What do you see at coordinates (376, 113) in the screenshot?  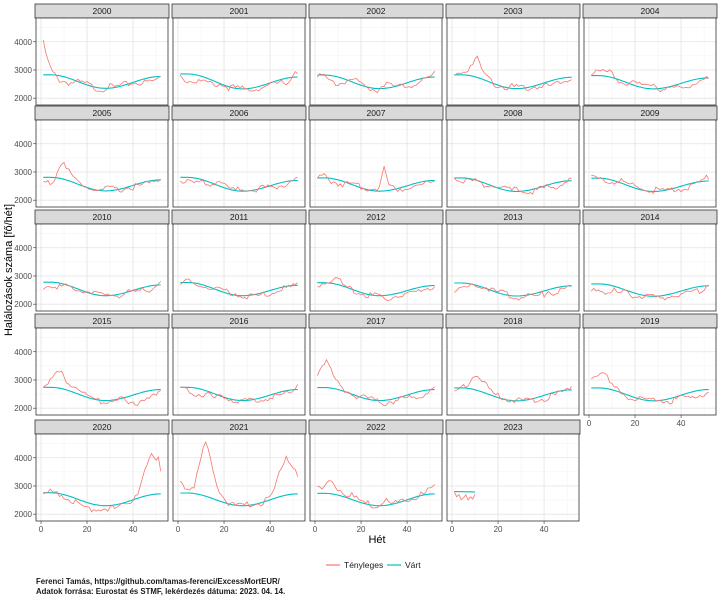 I see `facet-strip-label: 2007` at bounding box center [376, 113].